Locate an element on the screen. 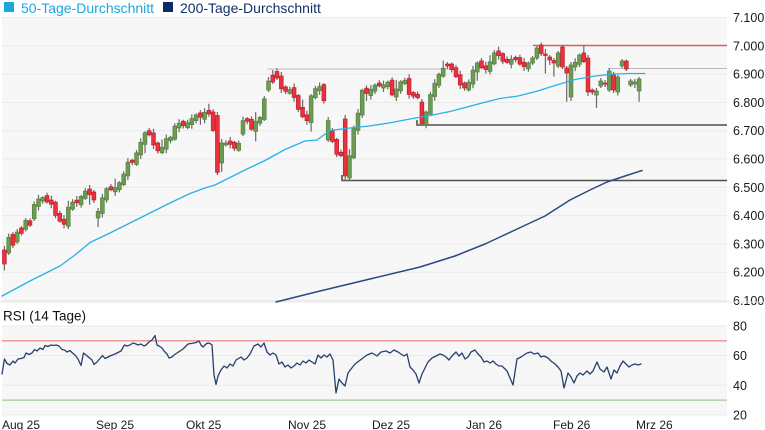  svg-text: 6.600 is located at coordinates (748, 160).